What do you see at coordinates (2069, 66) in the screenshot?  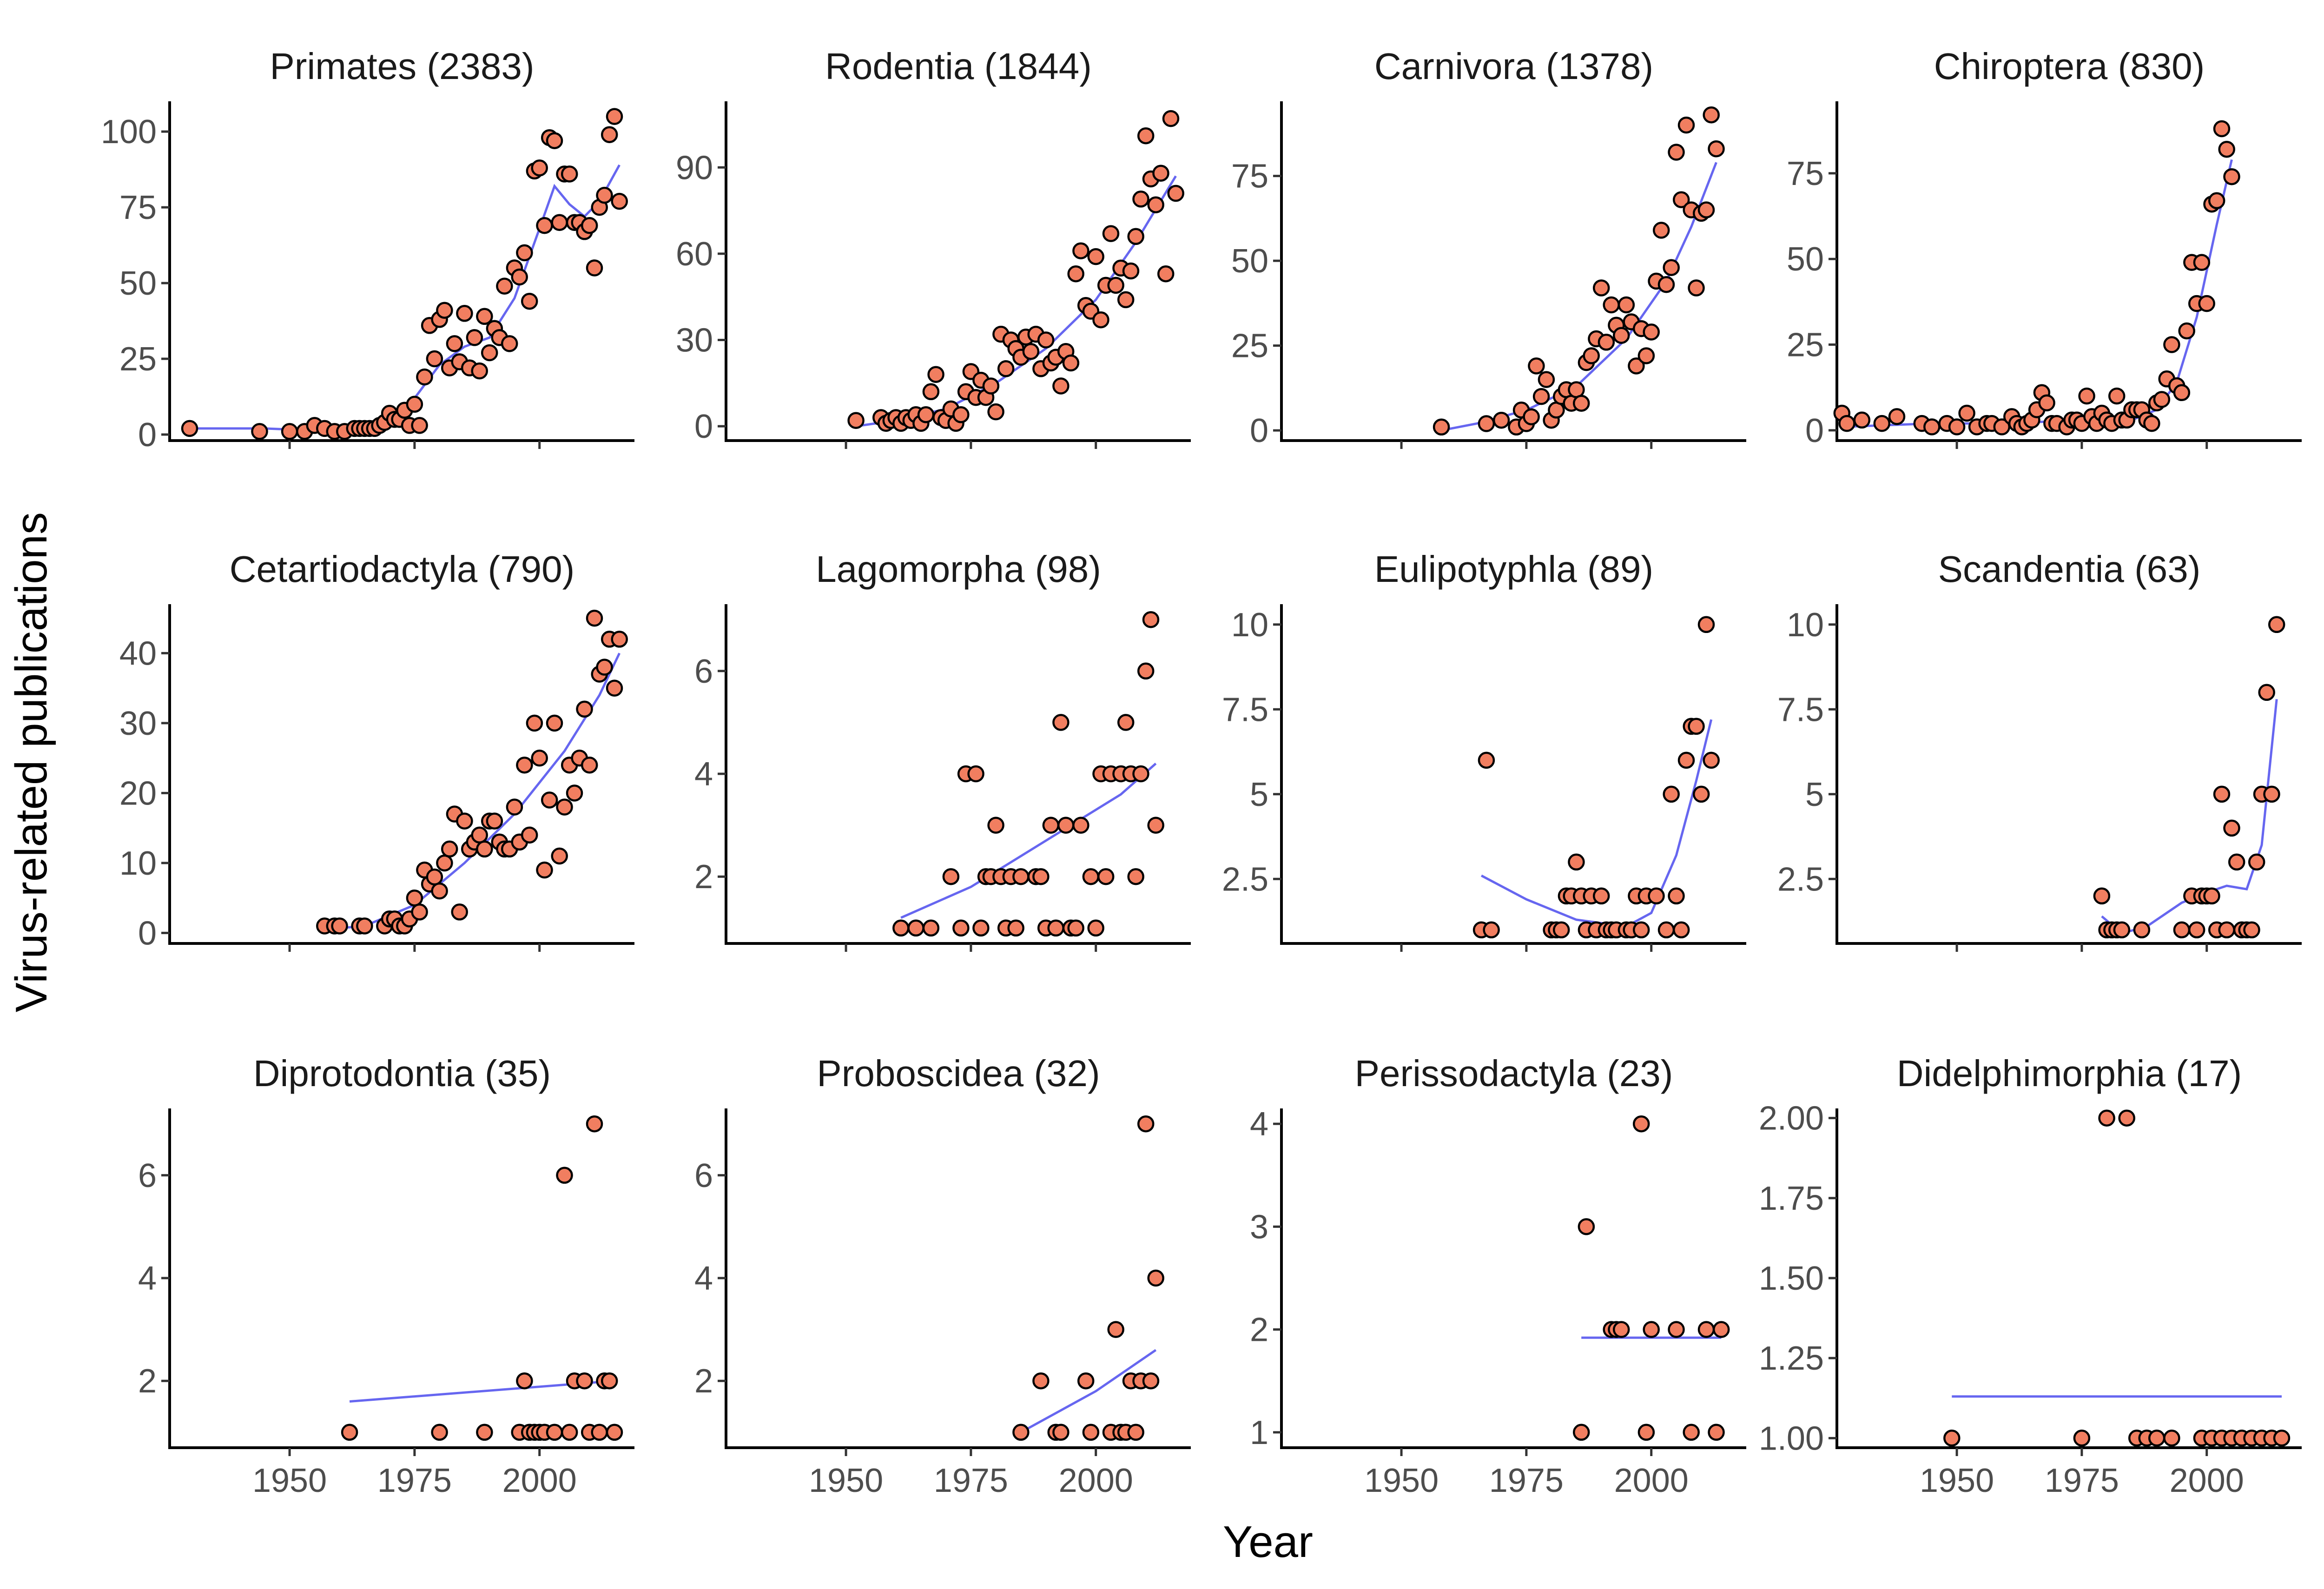 I see `panel-title: Chiroptera (830)` at bounding box center [2069, 66].